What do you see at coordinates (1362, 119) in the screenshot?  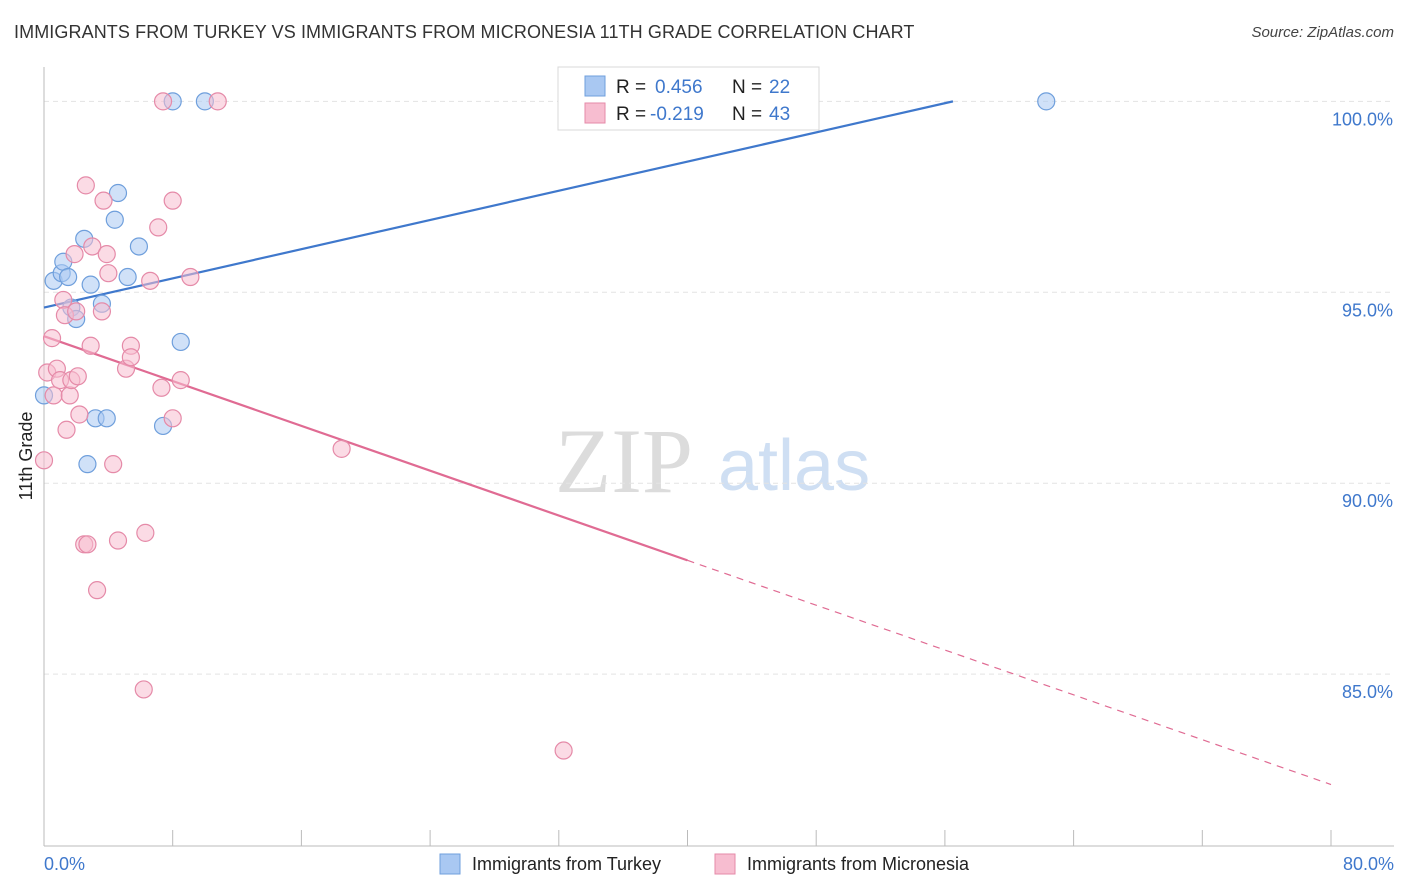 I see `y-tick-label-100: 100.0%` at bounding box center [1362, 119].